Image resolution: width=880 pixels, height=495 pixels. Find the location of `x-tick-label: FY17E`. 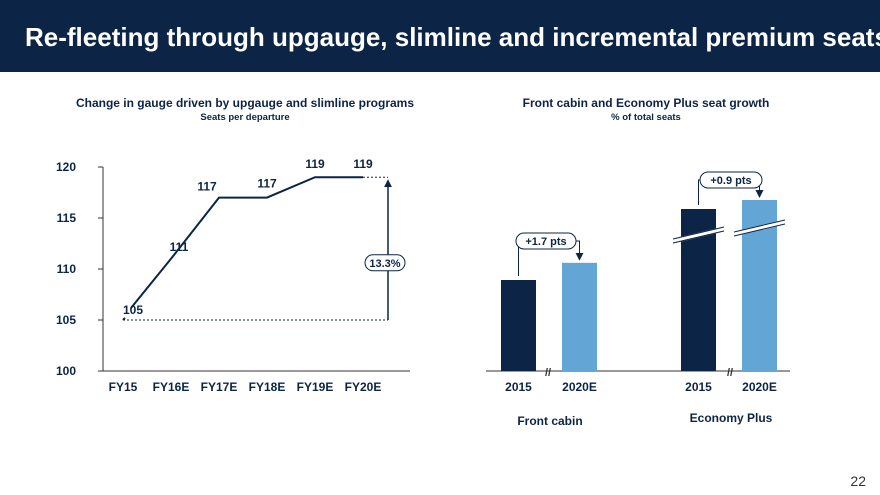

x-tick-label: FY17E is located at coordinates (219, 387).